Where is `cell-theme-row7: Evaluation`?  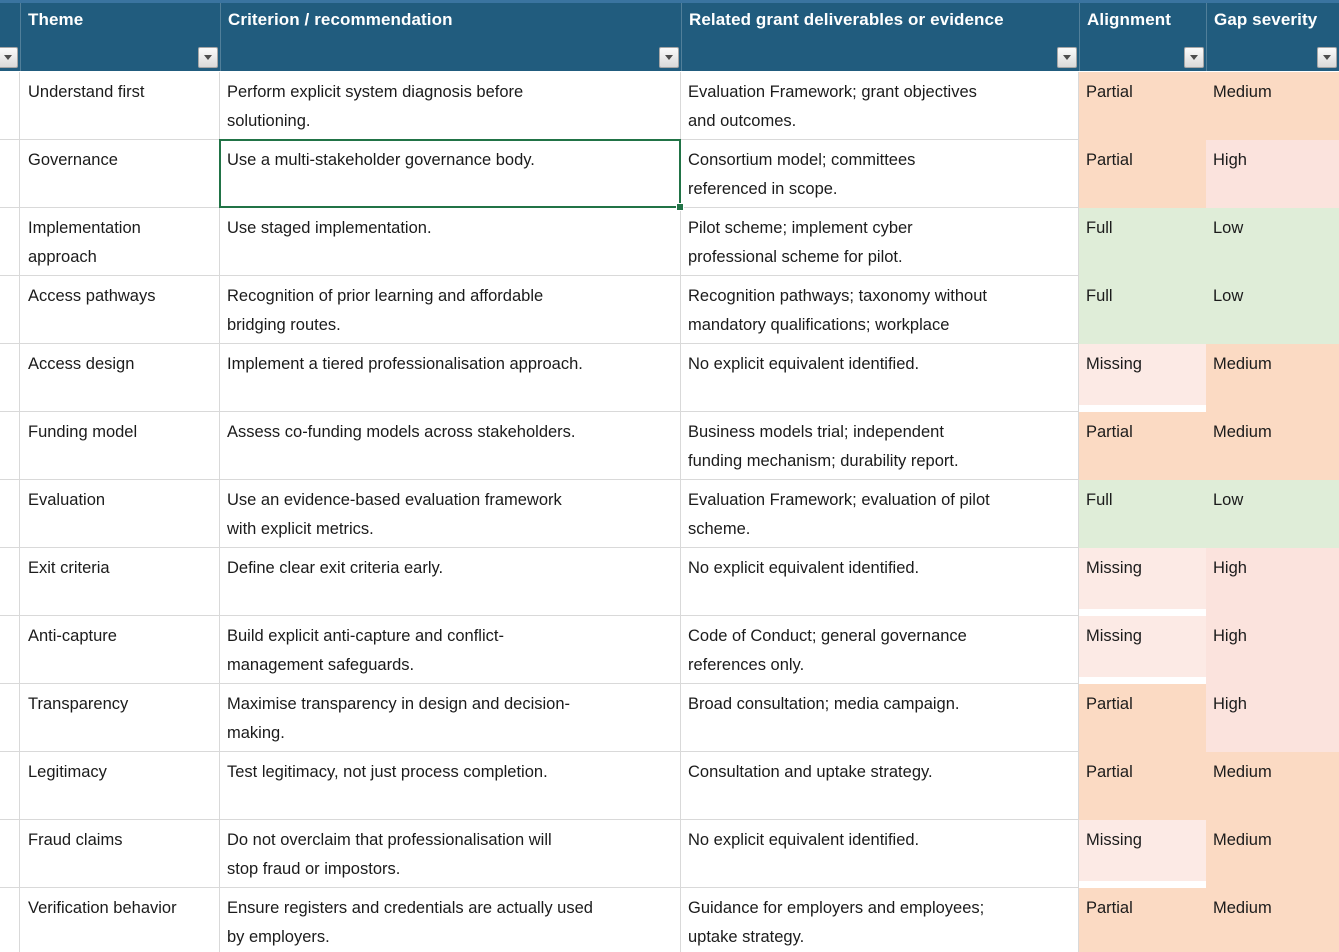
cell-theme-row7: Evaluation is located at coordinates (120, 514).